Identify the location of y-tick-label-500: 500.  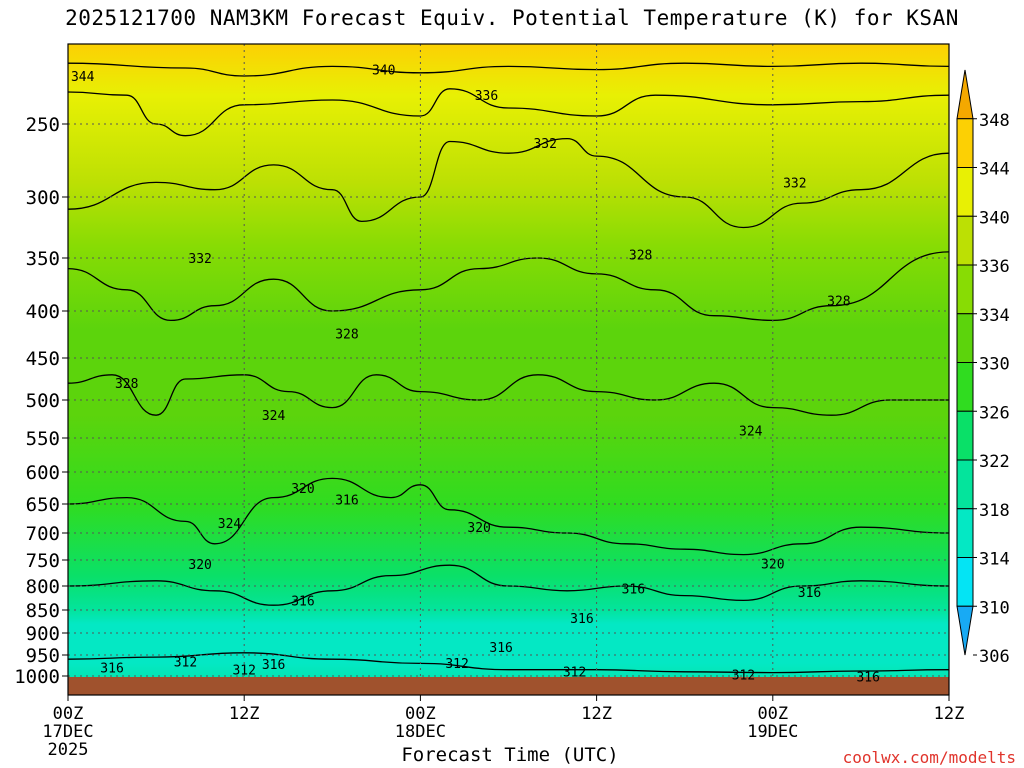
(43, 401).